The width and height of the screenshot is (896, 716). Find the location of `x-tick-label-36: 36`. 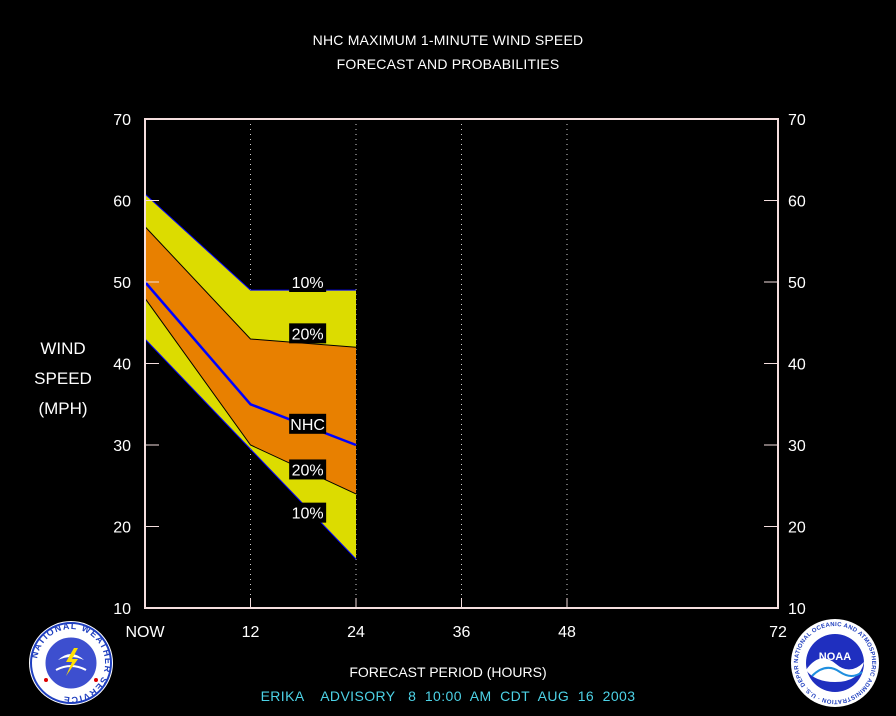

x-tick-label-36: 36 is located at coordinates (462, 632).